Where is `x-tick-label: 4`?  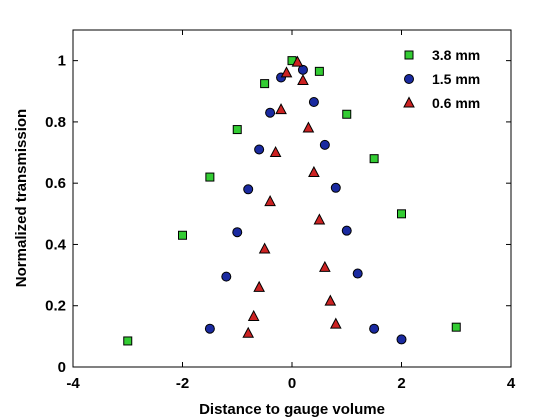 x-tick-label: 4 is located at coordinates (511, 383).